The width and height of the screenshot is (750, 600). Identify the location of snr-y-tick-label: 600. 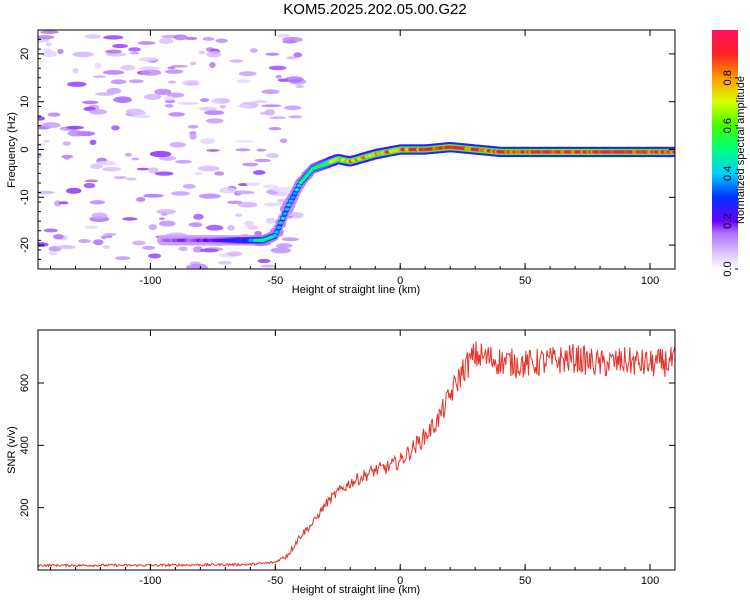
(25, 383).